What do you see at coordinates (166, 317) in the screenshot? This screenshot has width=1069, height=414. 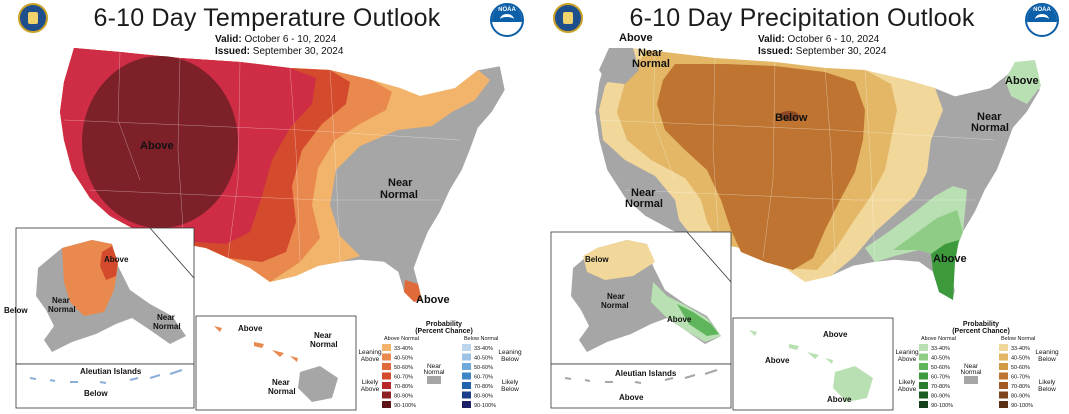 I see `temp-alaska-se-near-1: Near` at bounding box center [166, 317].